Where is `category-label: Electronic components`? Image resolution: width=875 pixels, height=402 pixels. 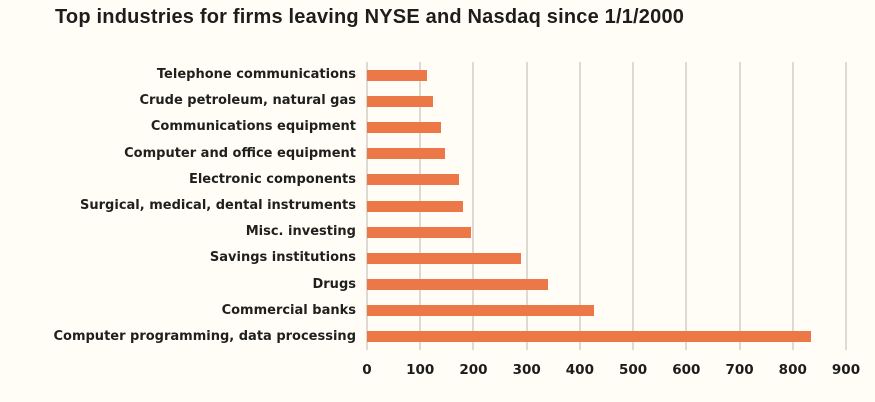 category-label: Electronic components is located at coordinates (272, 179).